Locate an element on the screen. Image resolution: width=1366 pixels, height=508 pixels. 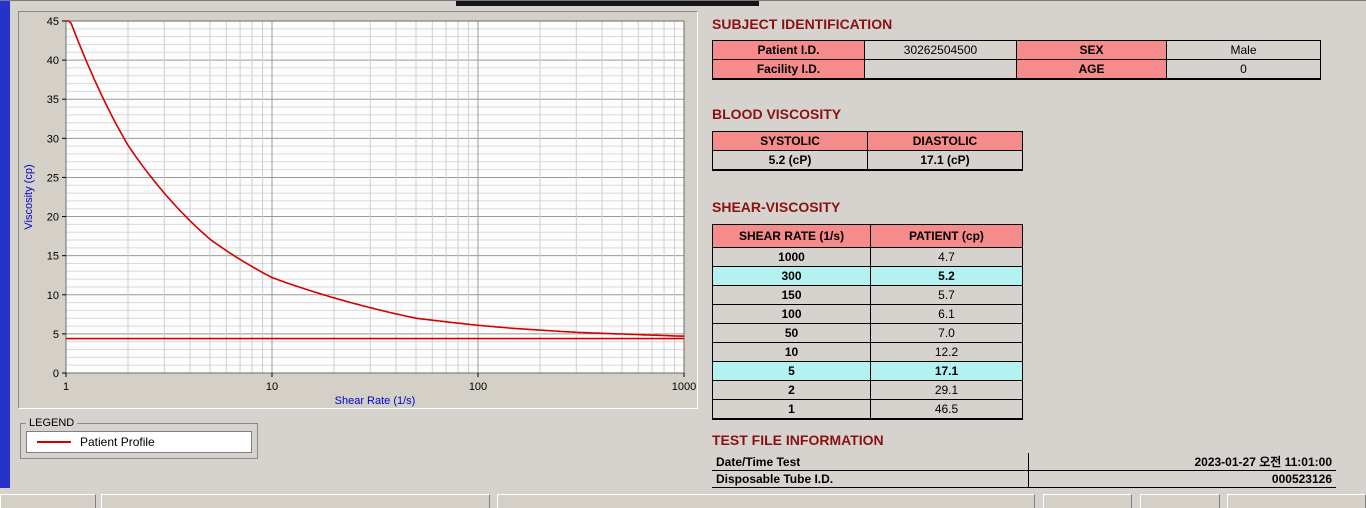
svg-text: 1 is located at coordinates (66, 387).